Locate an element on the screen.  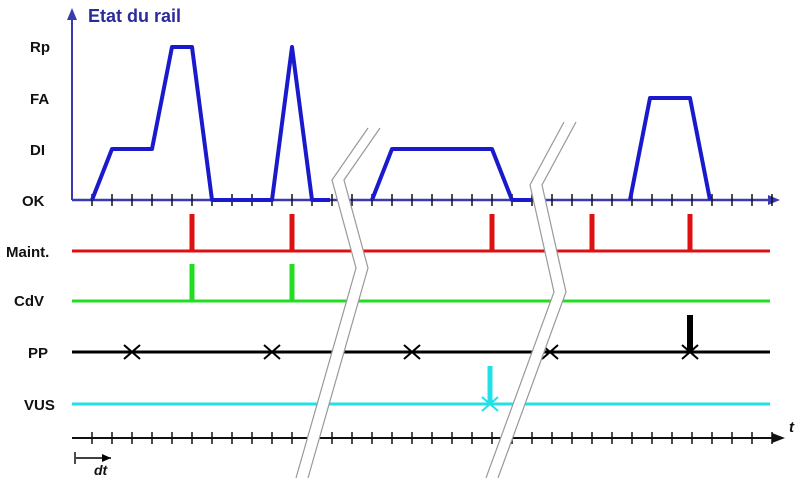
time-axis-label: t is located at coordinates (792, 427).